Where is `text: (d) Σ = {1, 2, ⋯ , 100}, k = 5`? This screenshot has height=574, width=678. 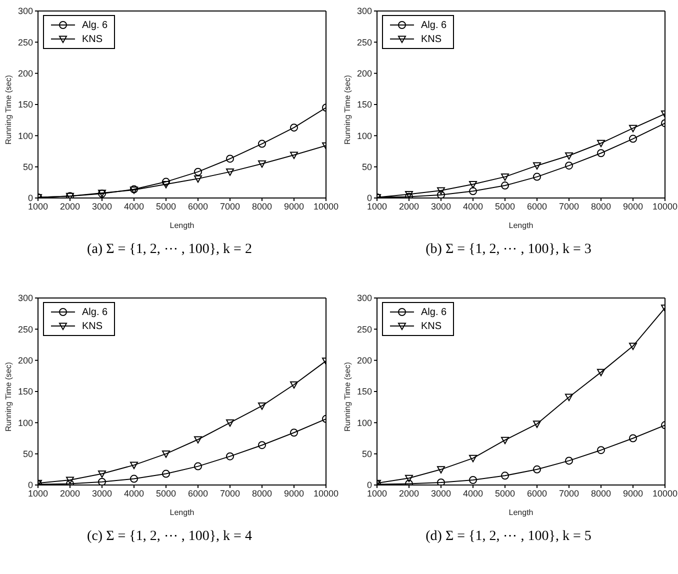
text: (d) Σ = {1, 2, ⋯ , 100}, k = 5 is located at coordinates (508, 536).